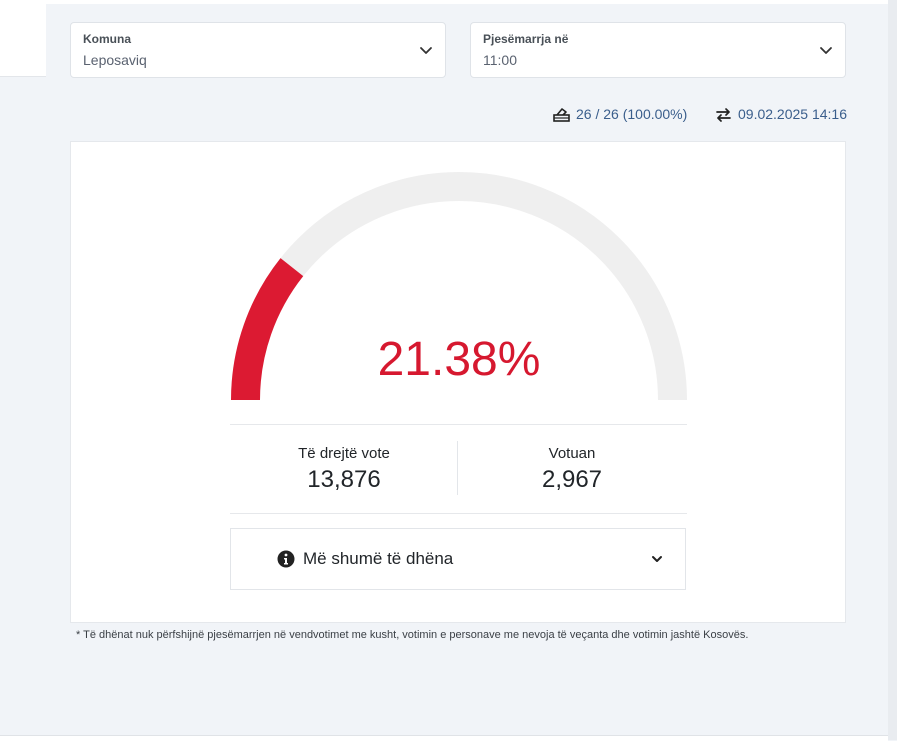  Describe the element at coordinates (892, 370) in the screenshot. I see `right-edge` at that location.